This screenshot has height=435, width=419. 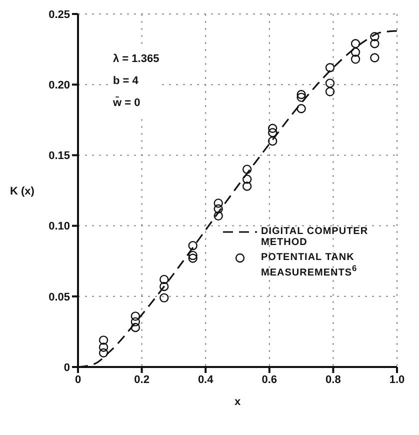 I want to click on x-tick-label: 0.4, so click(x=206, y=380).